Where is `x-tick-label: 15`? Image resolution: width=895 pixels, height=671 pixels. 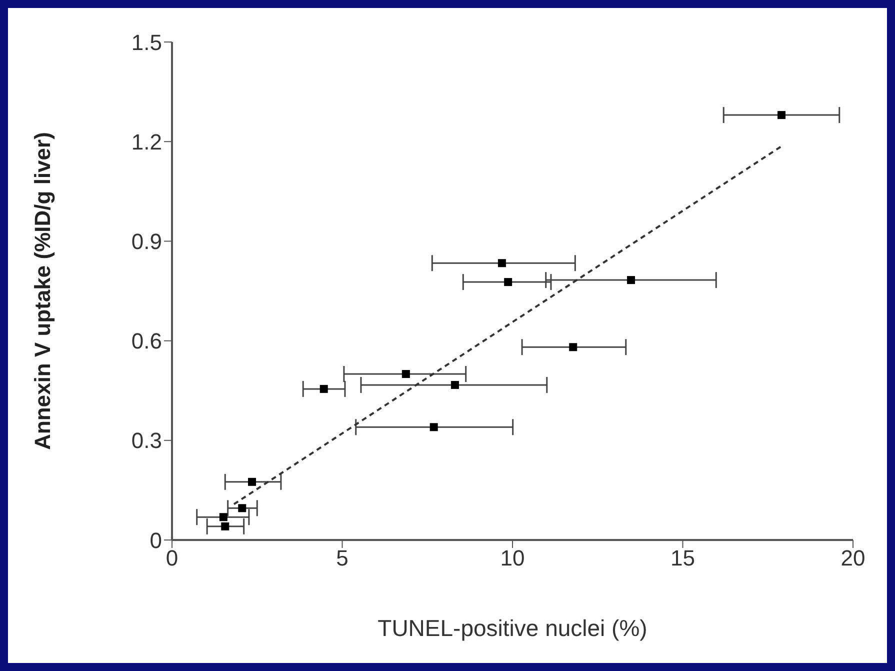 x-tick-label: 15 is located at coordinates (682, 558).